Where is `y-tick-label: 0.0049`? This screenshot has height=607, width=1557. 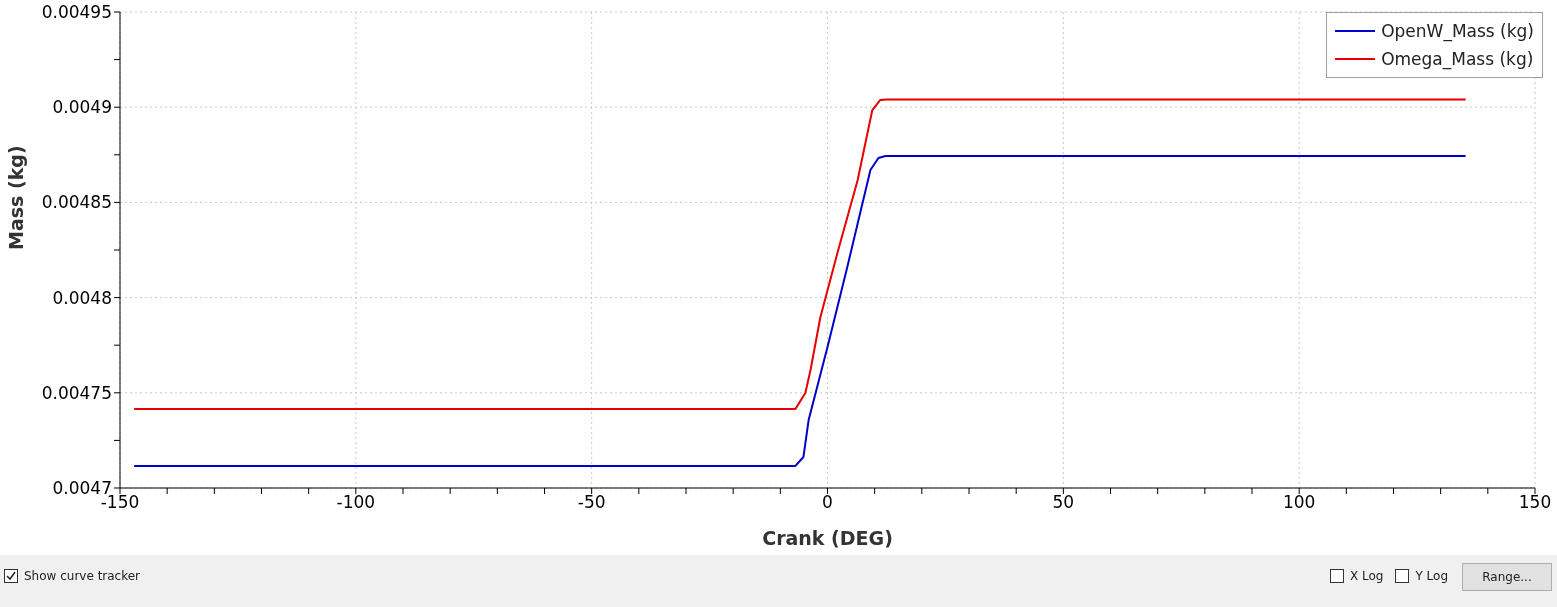 y-tick-label: 0.0049 is located at coordinates (82, 107).